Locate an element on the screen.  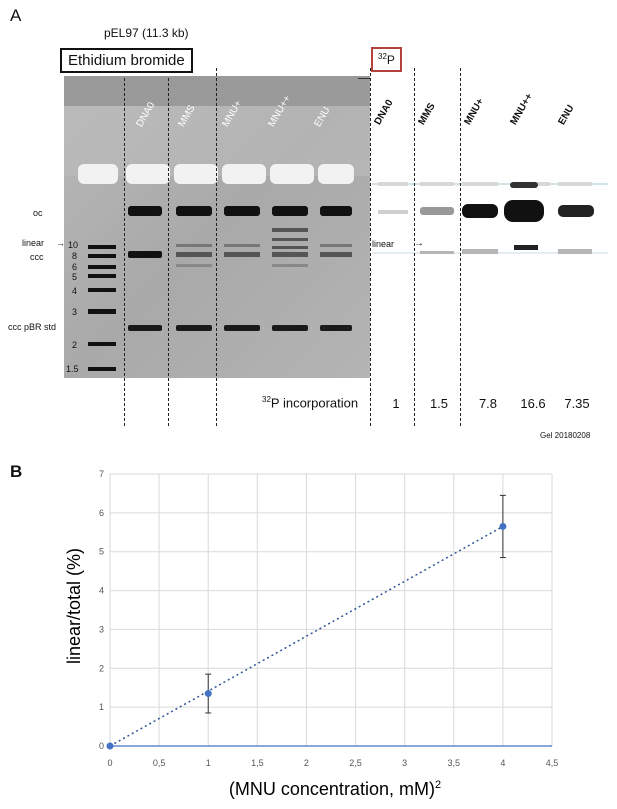
x-axis-title: (MNU concentration, mM)2 is located at coordinates (335, 789).